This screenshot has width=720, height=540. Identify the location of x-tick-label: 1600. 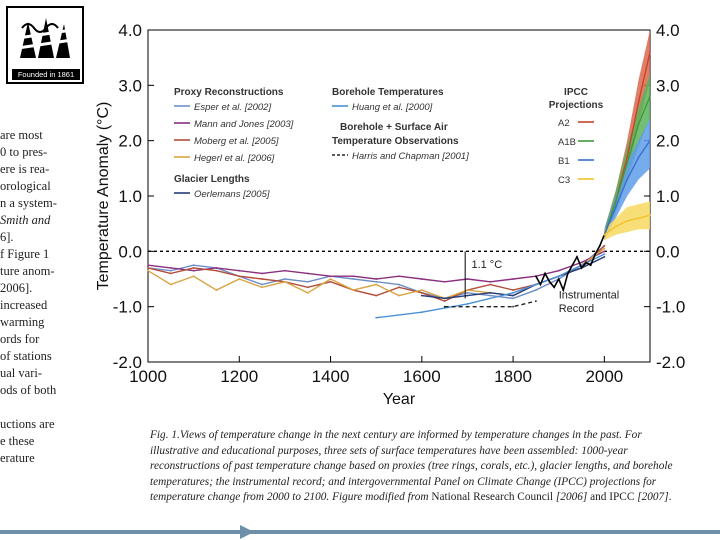
(422, 376).